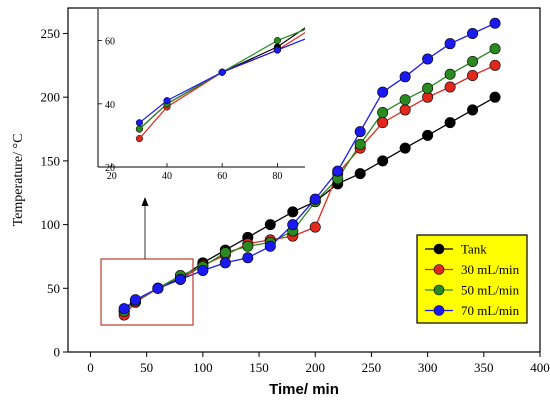 The image size is (550, 405). Describe the element at coordinates (53, 288) in the screenshot. I see `y-tick-label: 50` at that location.